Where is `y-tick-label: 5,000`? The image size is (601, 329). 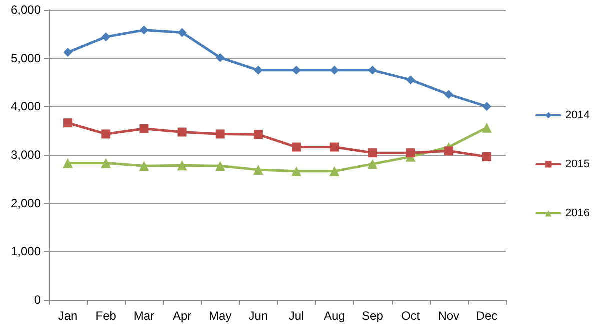
y-tick-label: 5,000 is located at coordinates (26, 58).